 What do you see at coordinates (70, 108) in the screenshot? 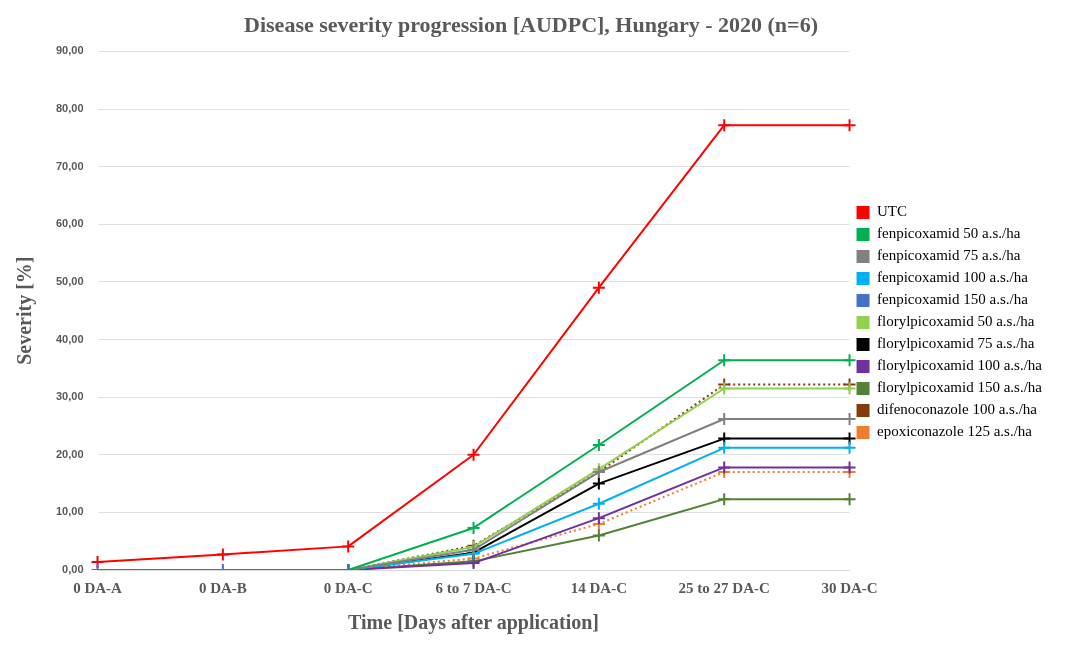
I see `y-tick-label: 80,00` at bounding box center [70, 108].